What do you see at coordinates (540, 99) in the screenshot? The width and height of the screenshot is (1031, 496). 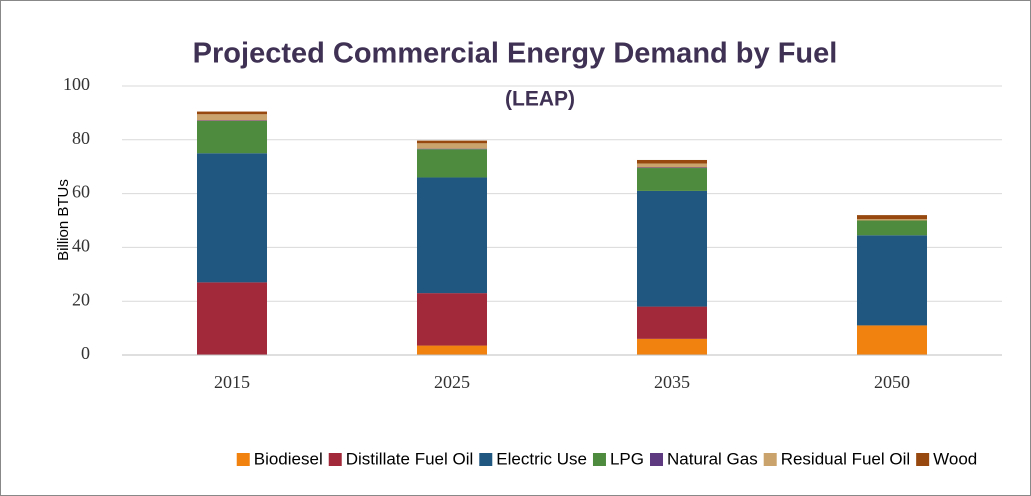 I see `chart-subtitle: (LEAP)` at bounding box center [540, 99].